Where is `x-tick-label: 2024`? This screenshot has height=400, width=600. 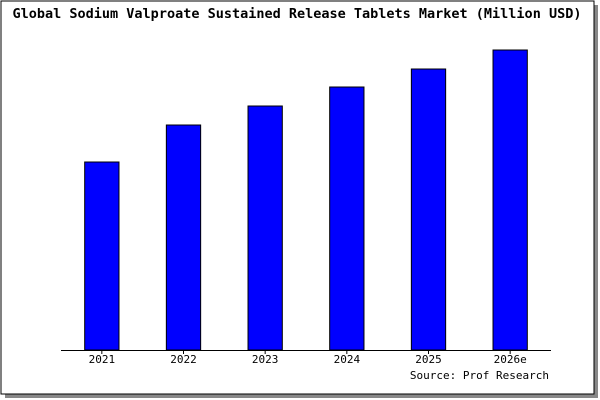
x-tick-label: 2024 is located at coordinates (347, 359).